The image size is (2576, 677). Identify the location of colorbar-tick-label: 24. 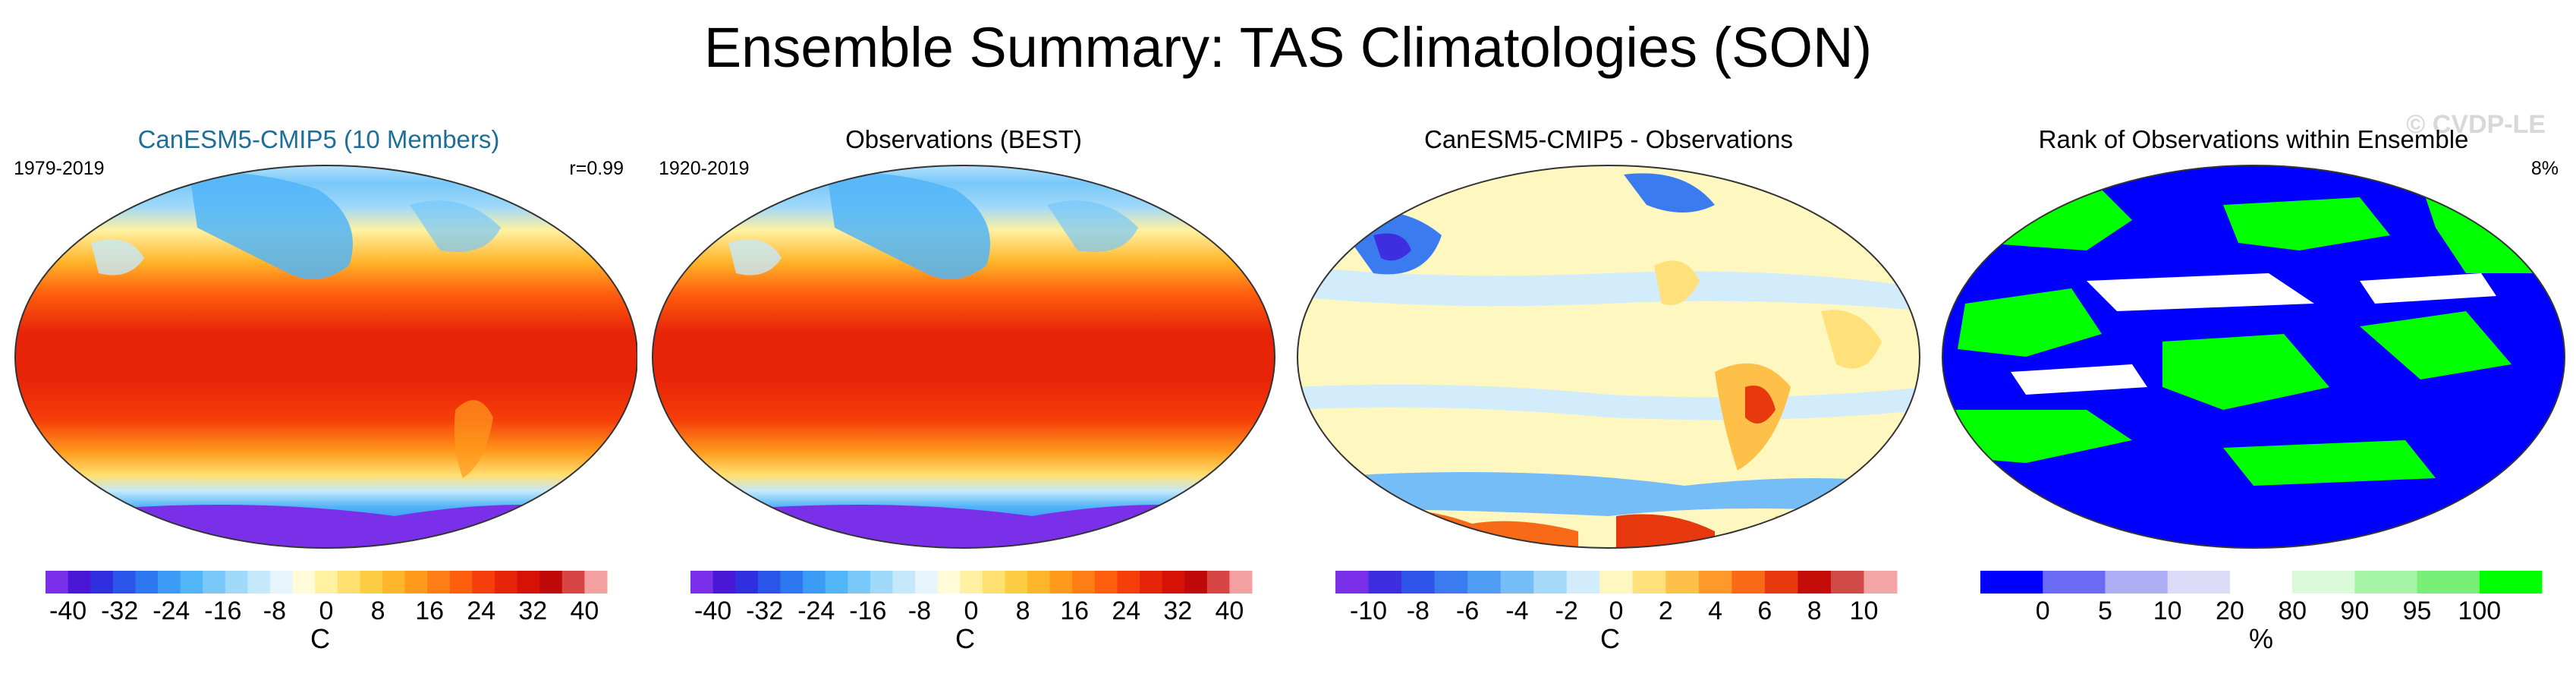
(481, 611).